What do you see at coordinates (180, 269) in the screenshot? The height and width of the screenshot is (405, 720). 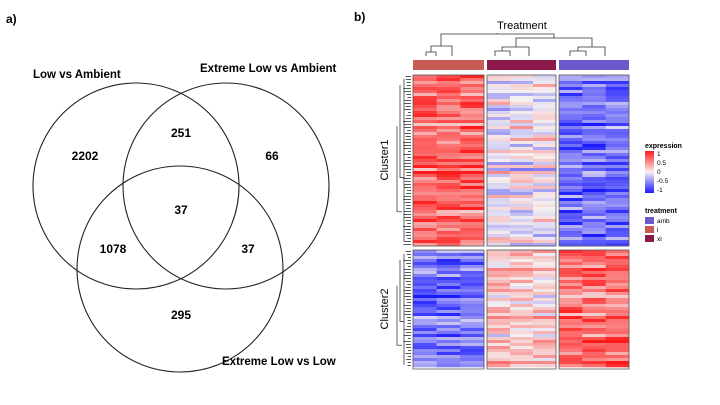 I see `venn-circle-extreme-low-vs-low` at bounding box center [180, 269].